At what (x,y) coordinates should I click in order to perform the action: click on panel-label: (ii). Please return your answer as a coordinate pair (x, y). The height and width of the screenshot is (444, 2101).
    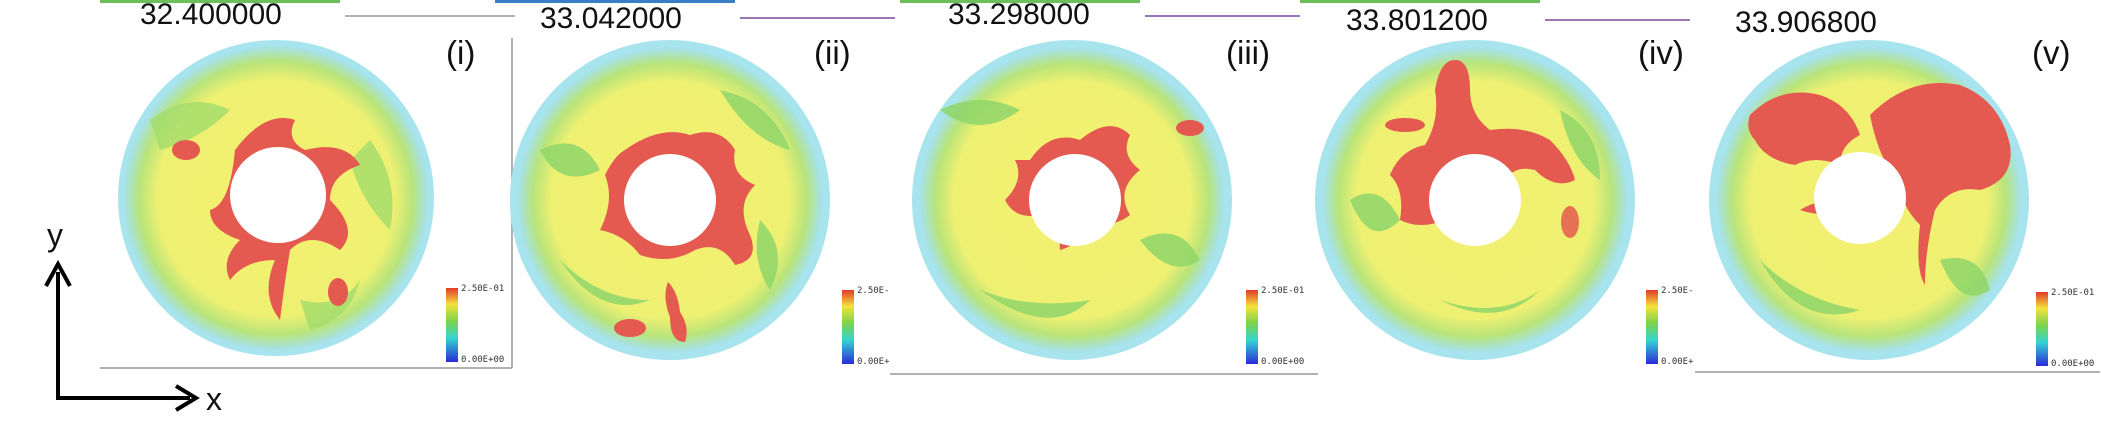
    Looking at the image, I should click on (832, 52).